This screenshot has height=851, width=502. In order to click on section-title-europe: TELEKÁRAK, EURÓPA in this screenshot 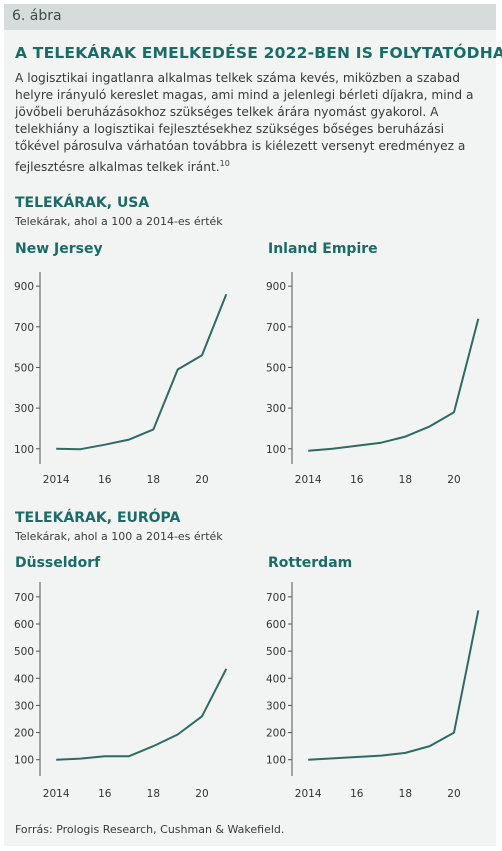, I will do `click(98, 518)`.